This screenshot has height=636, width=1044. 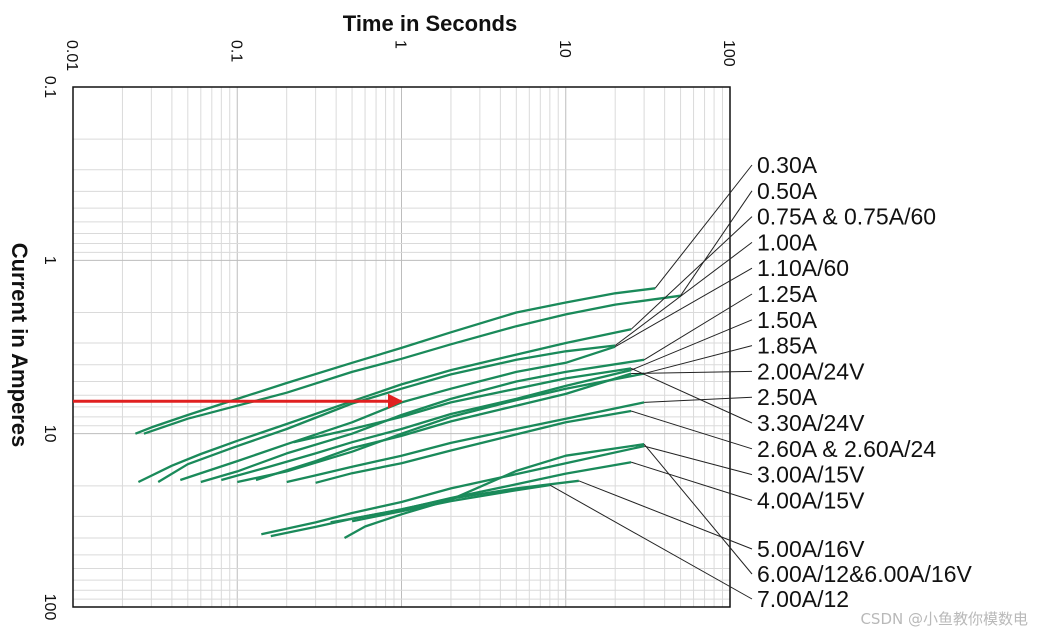 I want to click on x-tick-labels: 0.01 0.1 1 10 100, so click(x=400, y=55).